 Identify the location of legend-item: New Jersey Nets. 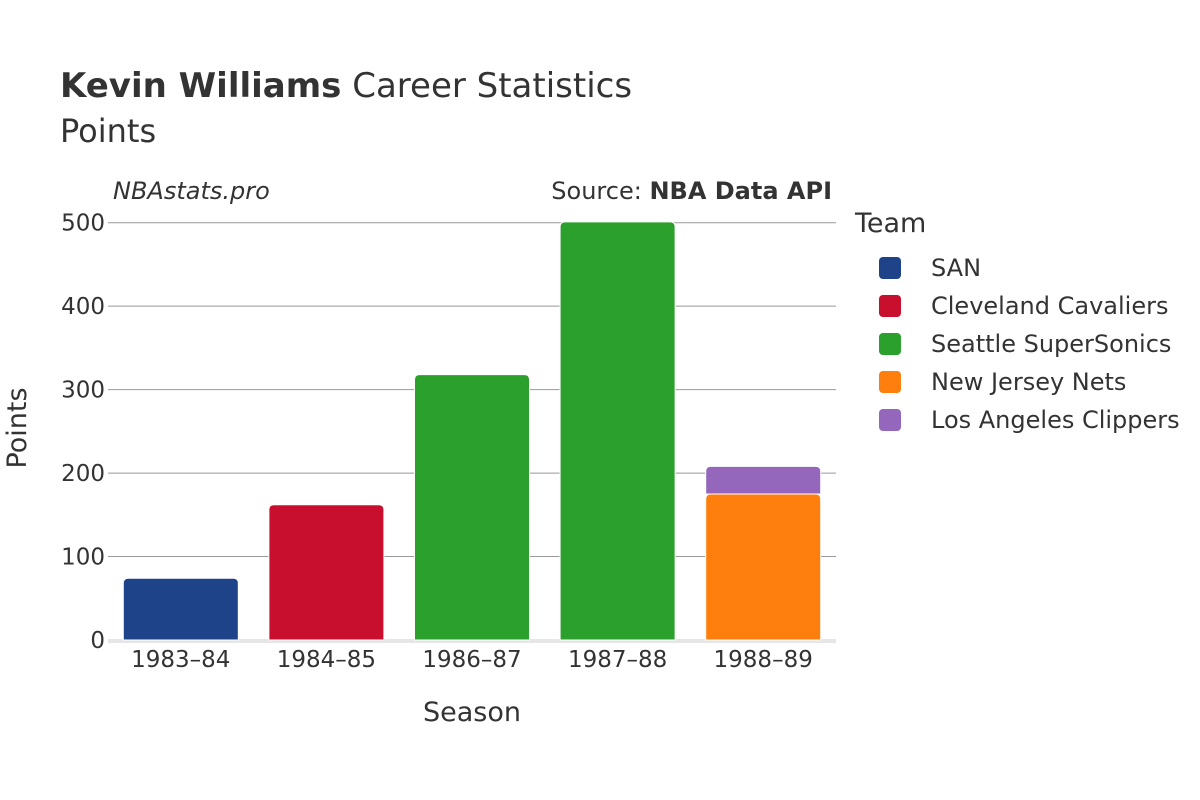
(1017, 382).